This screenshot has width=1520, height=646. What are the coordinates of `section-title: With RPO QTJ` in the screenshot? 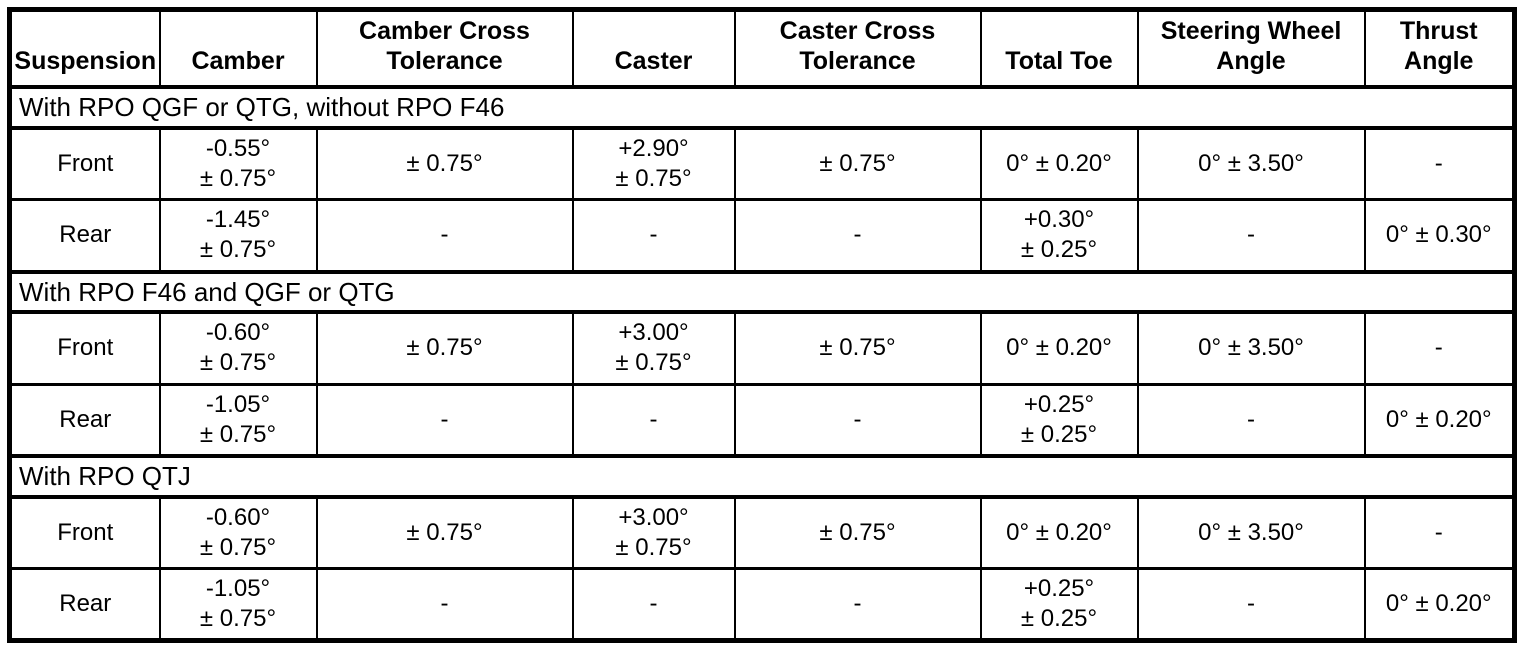 It's located at (762, 476).